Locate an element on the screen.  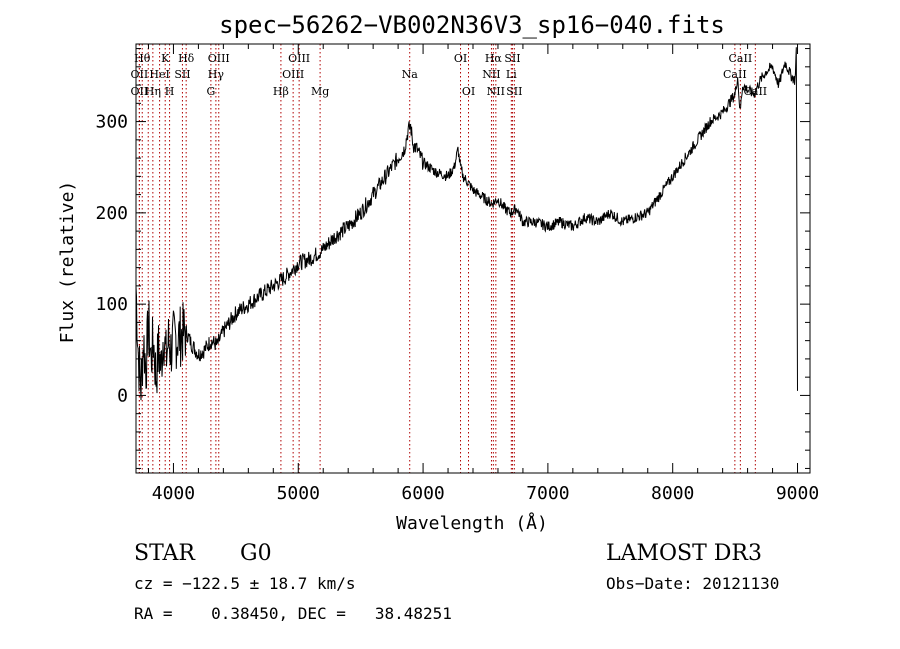
x-tick-label: 9000 is located at coordinates (797, 493).